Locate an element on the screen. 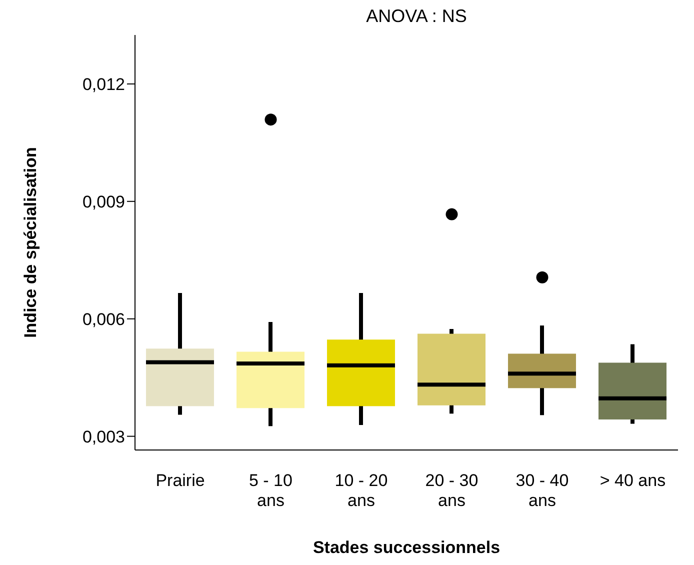 This screenshot has height=565, width=694. x-tick-label: 10 - 20 ans is located at coordinates (361, 490).